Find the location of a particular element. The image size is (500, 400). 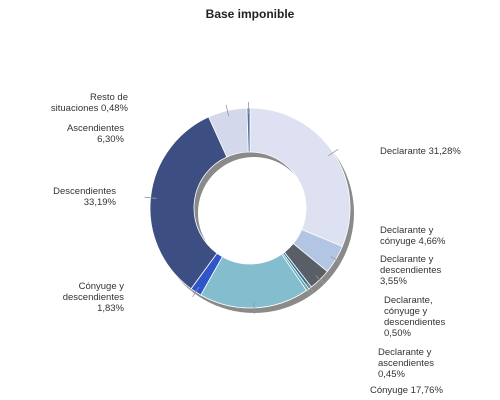

slice-label-line: Ascendientes is located at coordinates (95, 128).